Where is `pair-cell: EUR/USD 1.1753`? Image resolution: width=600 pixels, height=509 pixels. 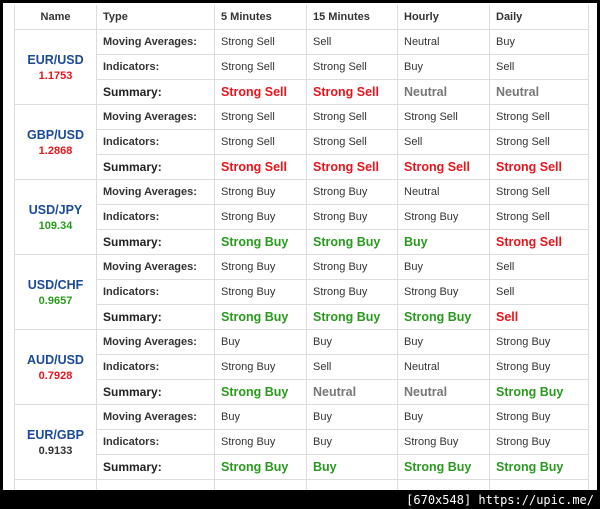 pair-cell: EUR/USD 1.1753 is located at coordinates (55, 67).